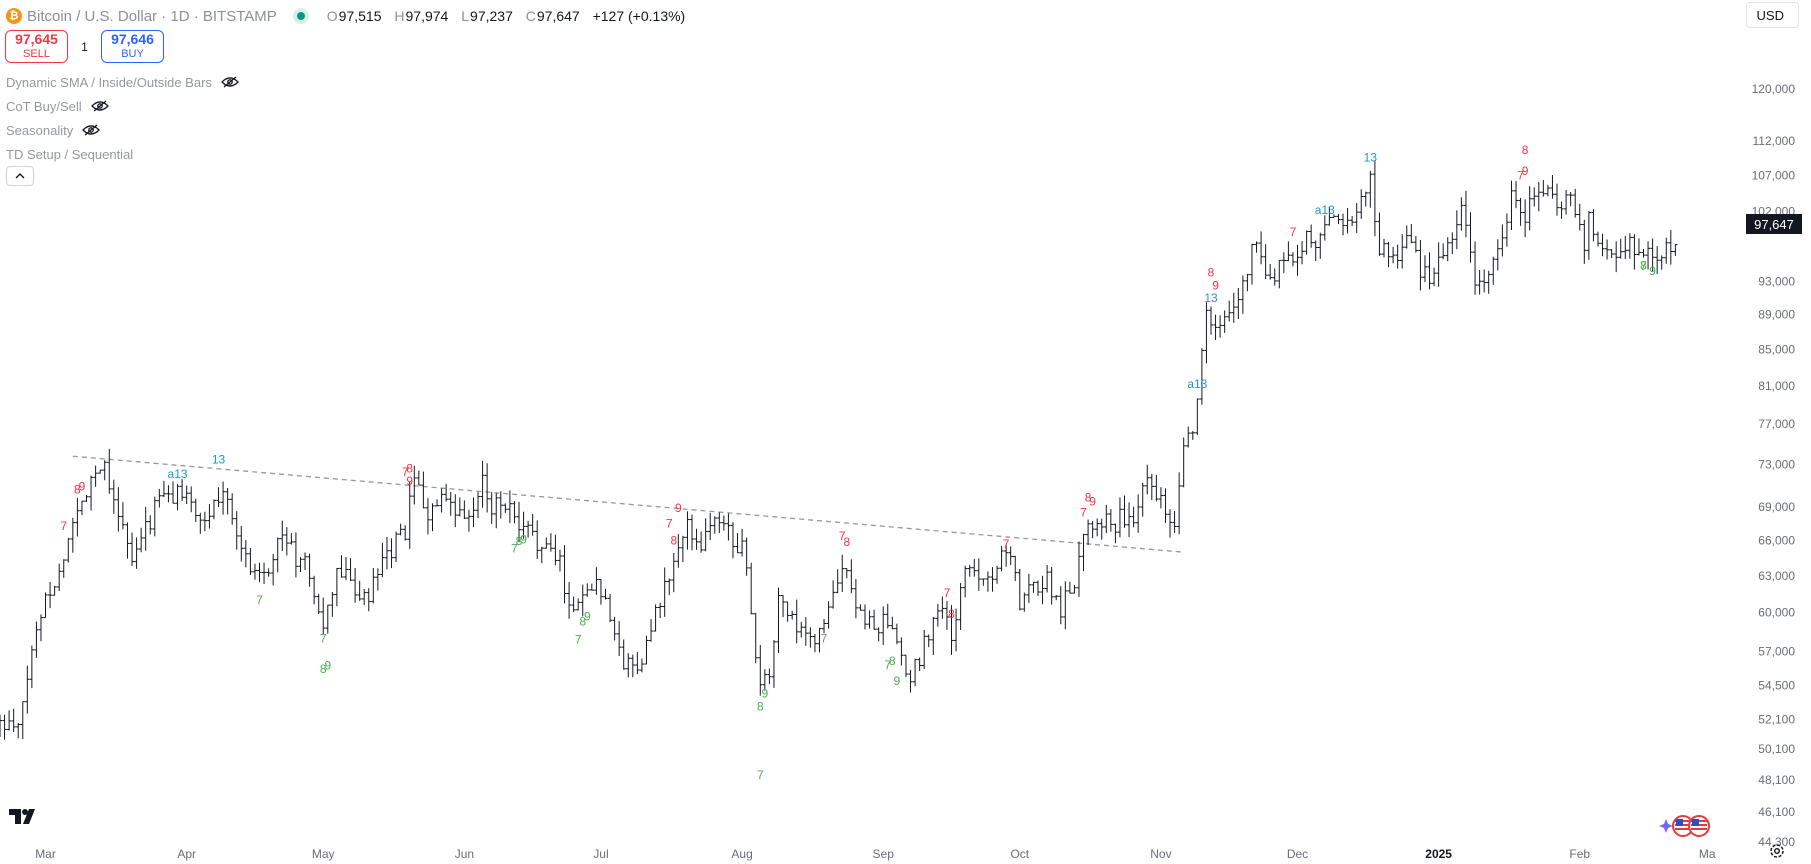 The width and height of the screenshot is (1811, 864). What do you see at coordinates (132, 53) in the screenshot?
I see `buy-label: BUY` at bounding box center [132, 53].